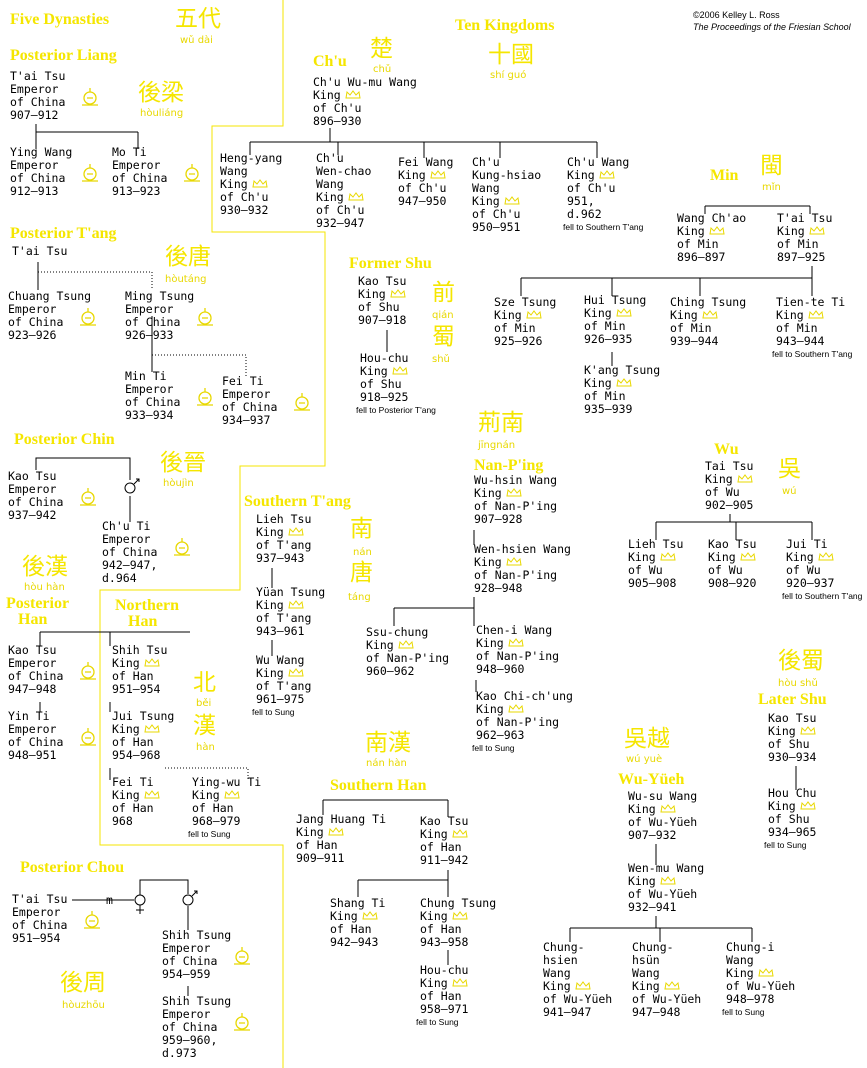  Describe the element at coordinates (354, 942) in the screenshot. I see `ruler-line: 942–943` at that location.